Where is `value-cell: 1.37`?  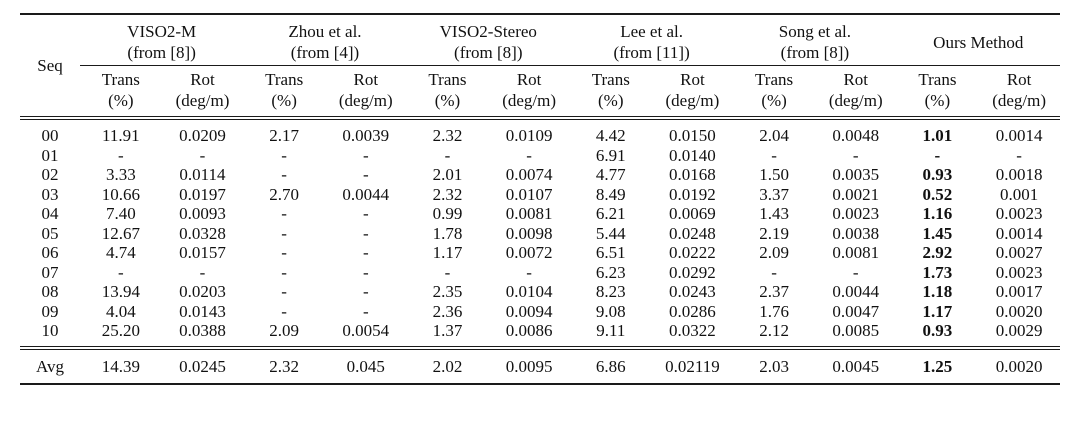 value-cell: 1.37 is located at coordinates (447, 335).